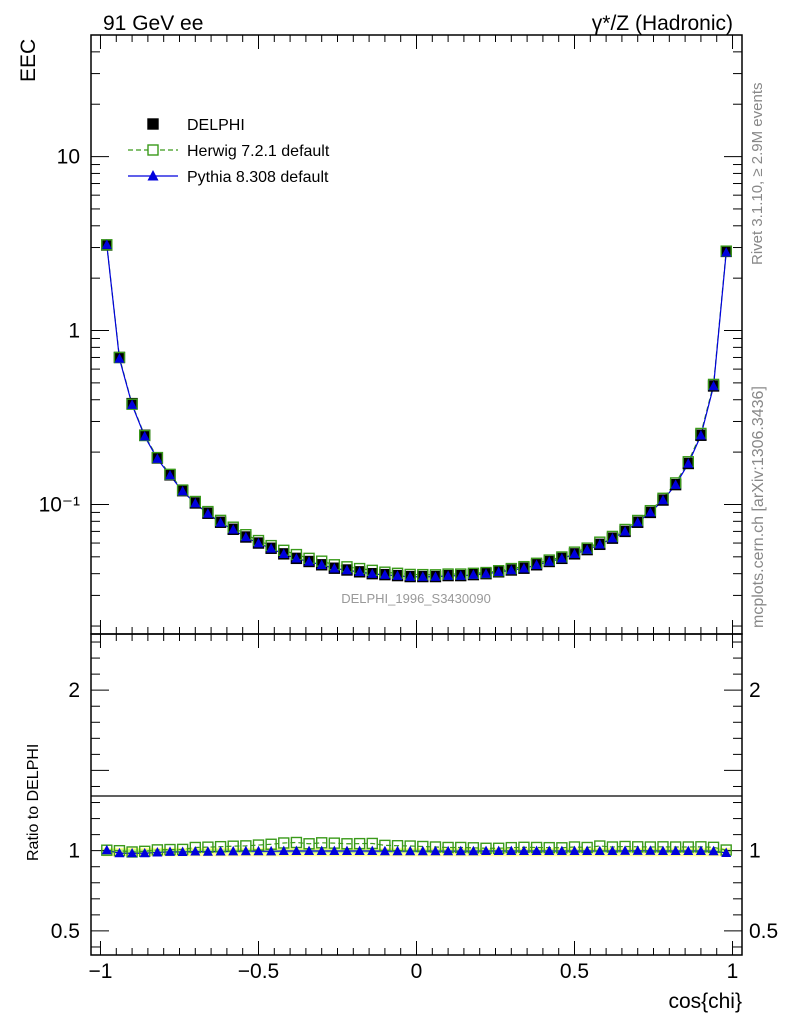 Image resolution: width=786 pixels, height=1024 pixels. Describe the element at coordinates (33, 802) in the screenshot. I see `ratio-y-axis-title: Ratio to DELPHI` at that location.